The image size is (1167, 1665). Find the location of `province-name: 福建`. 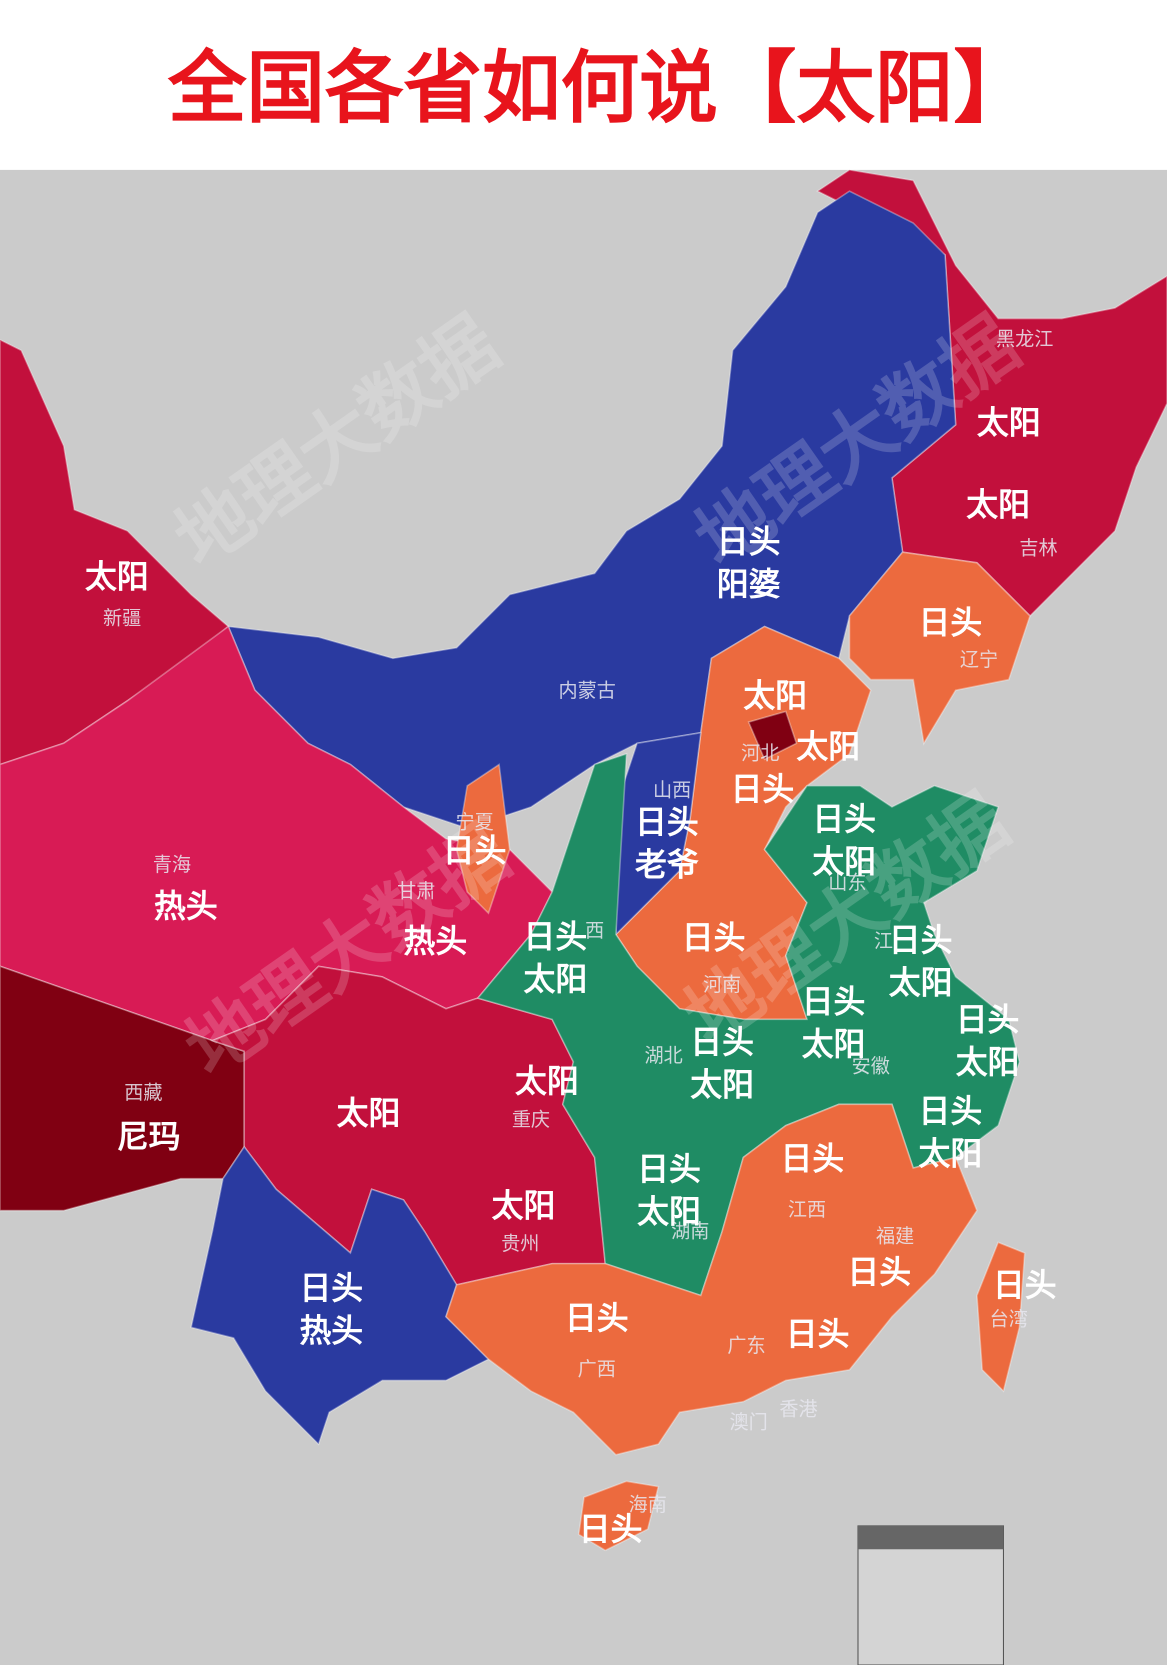

province-name: 福建 is located at coordinates (895, 1236).